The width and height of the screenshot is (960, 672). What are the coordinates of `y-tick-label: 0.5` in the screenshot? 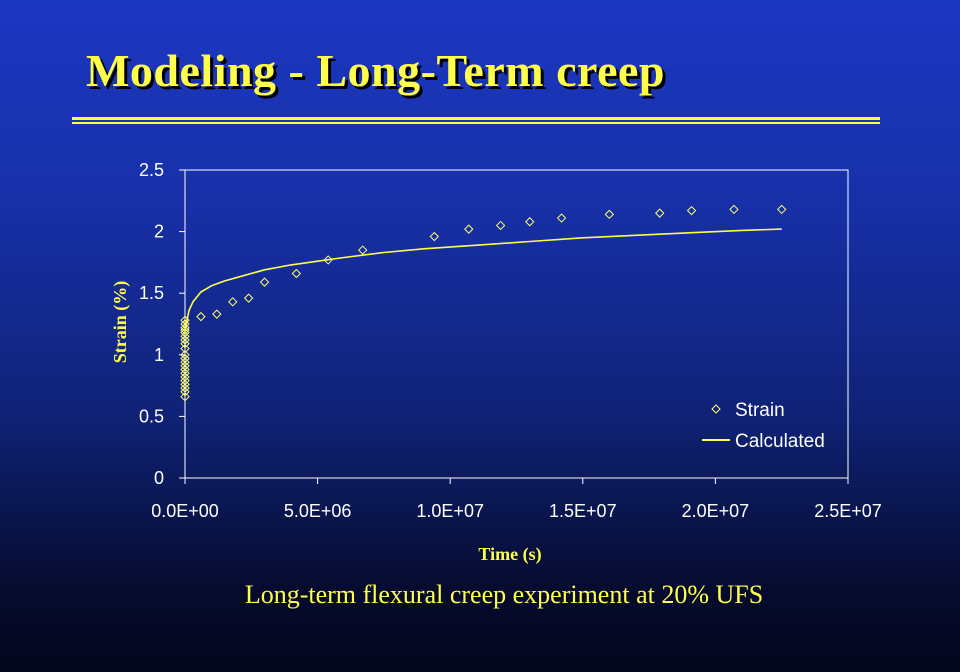 It's located at (151, 416).